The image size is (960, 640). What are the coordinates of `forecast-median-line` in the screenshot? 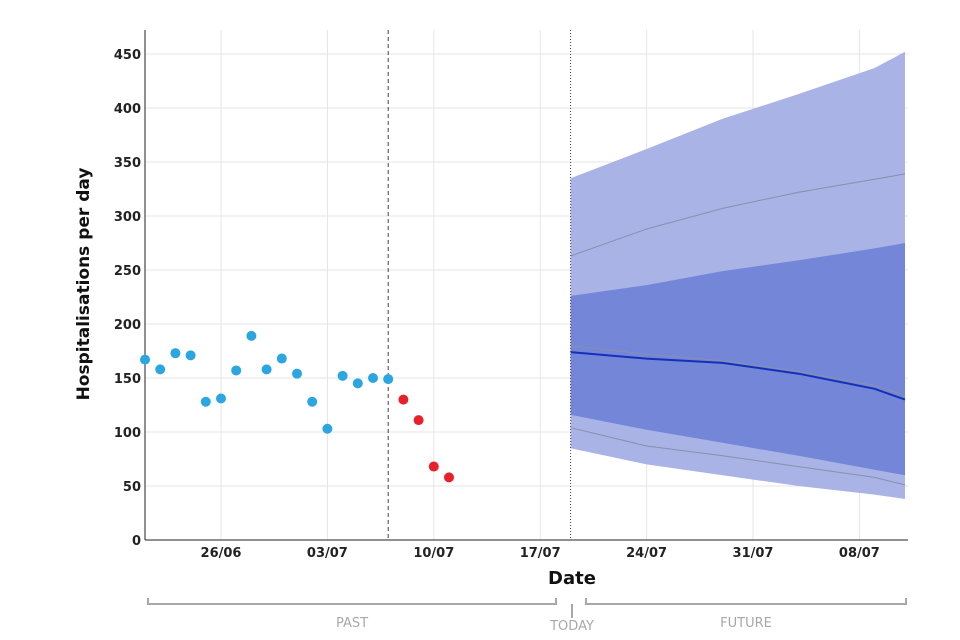 It's located at (738, 376).